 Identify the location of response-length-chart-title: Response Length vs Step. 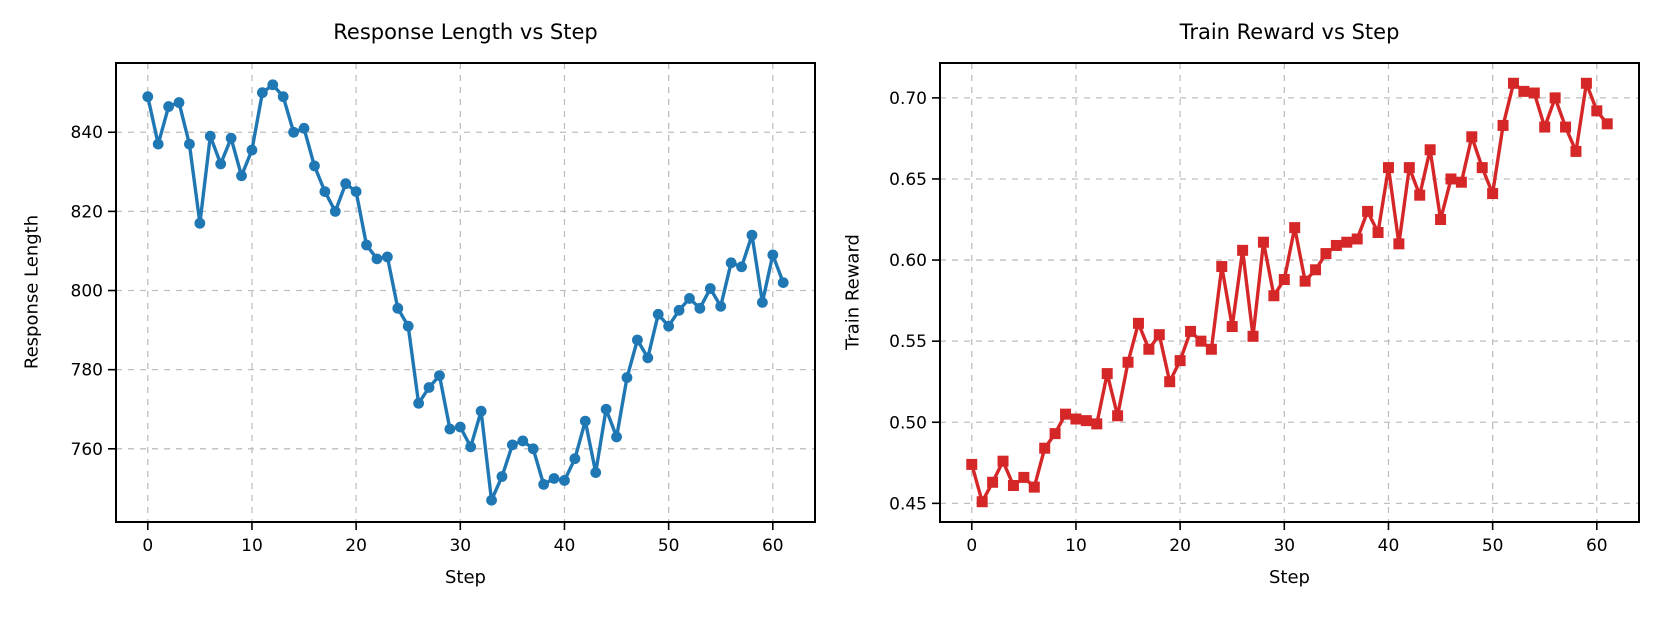
(465, 32).